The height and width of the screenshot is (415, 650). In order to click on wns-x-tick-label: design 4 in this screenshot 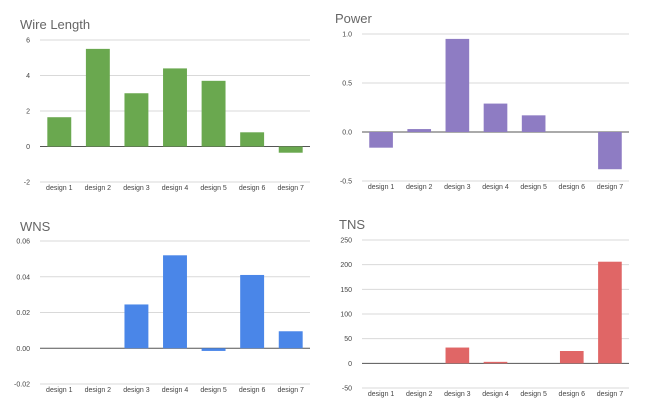, I will do `click(175, 390)`.